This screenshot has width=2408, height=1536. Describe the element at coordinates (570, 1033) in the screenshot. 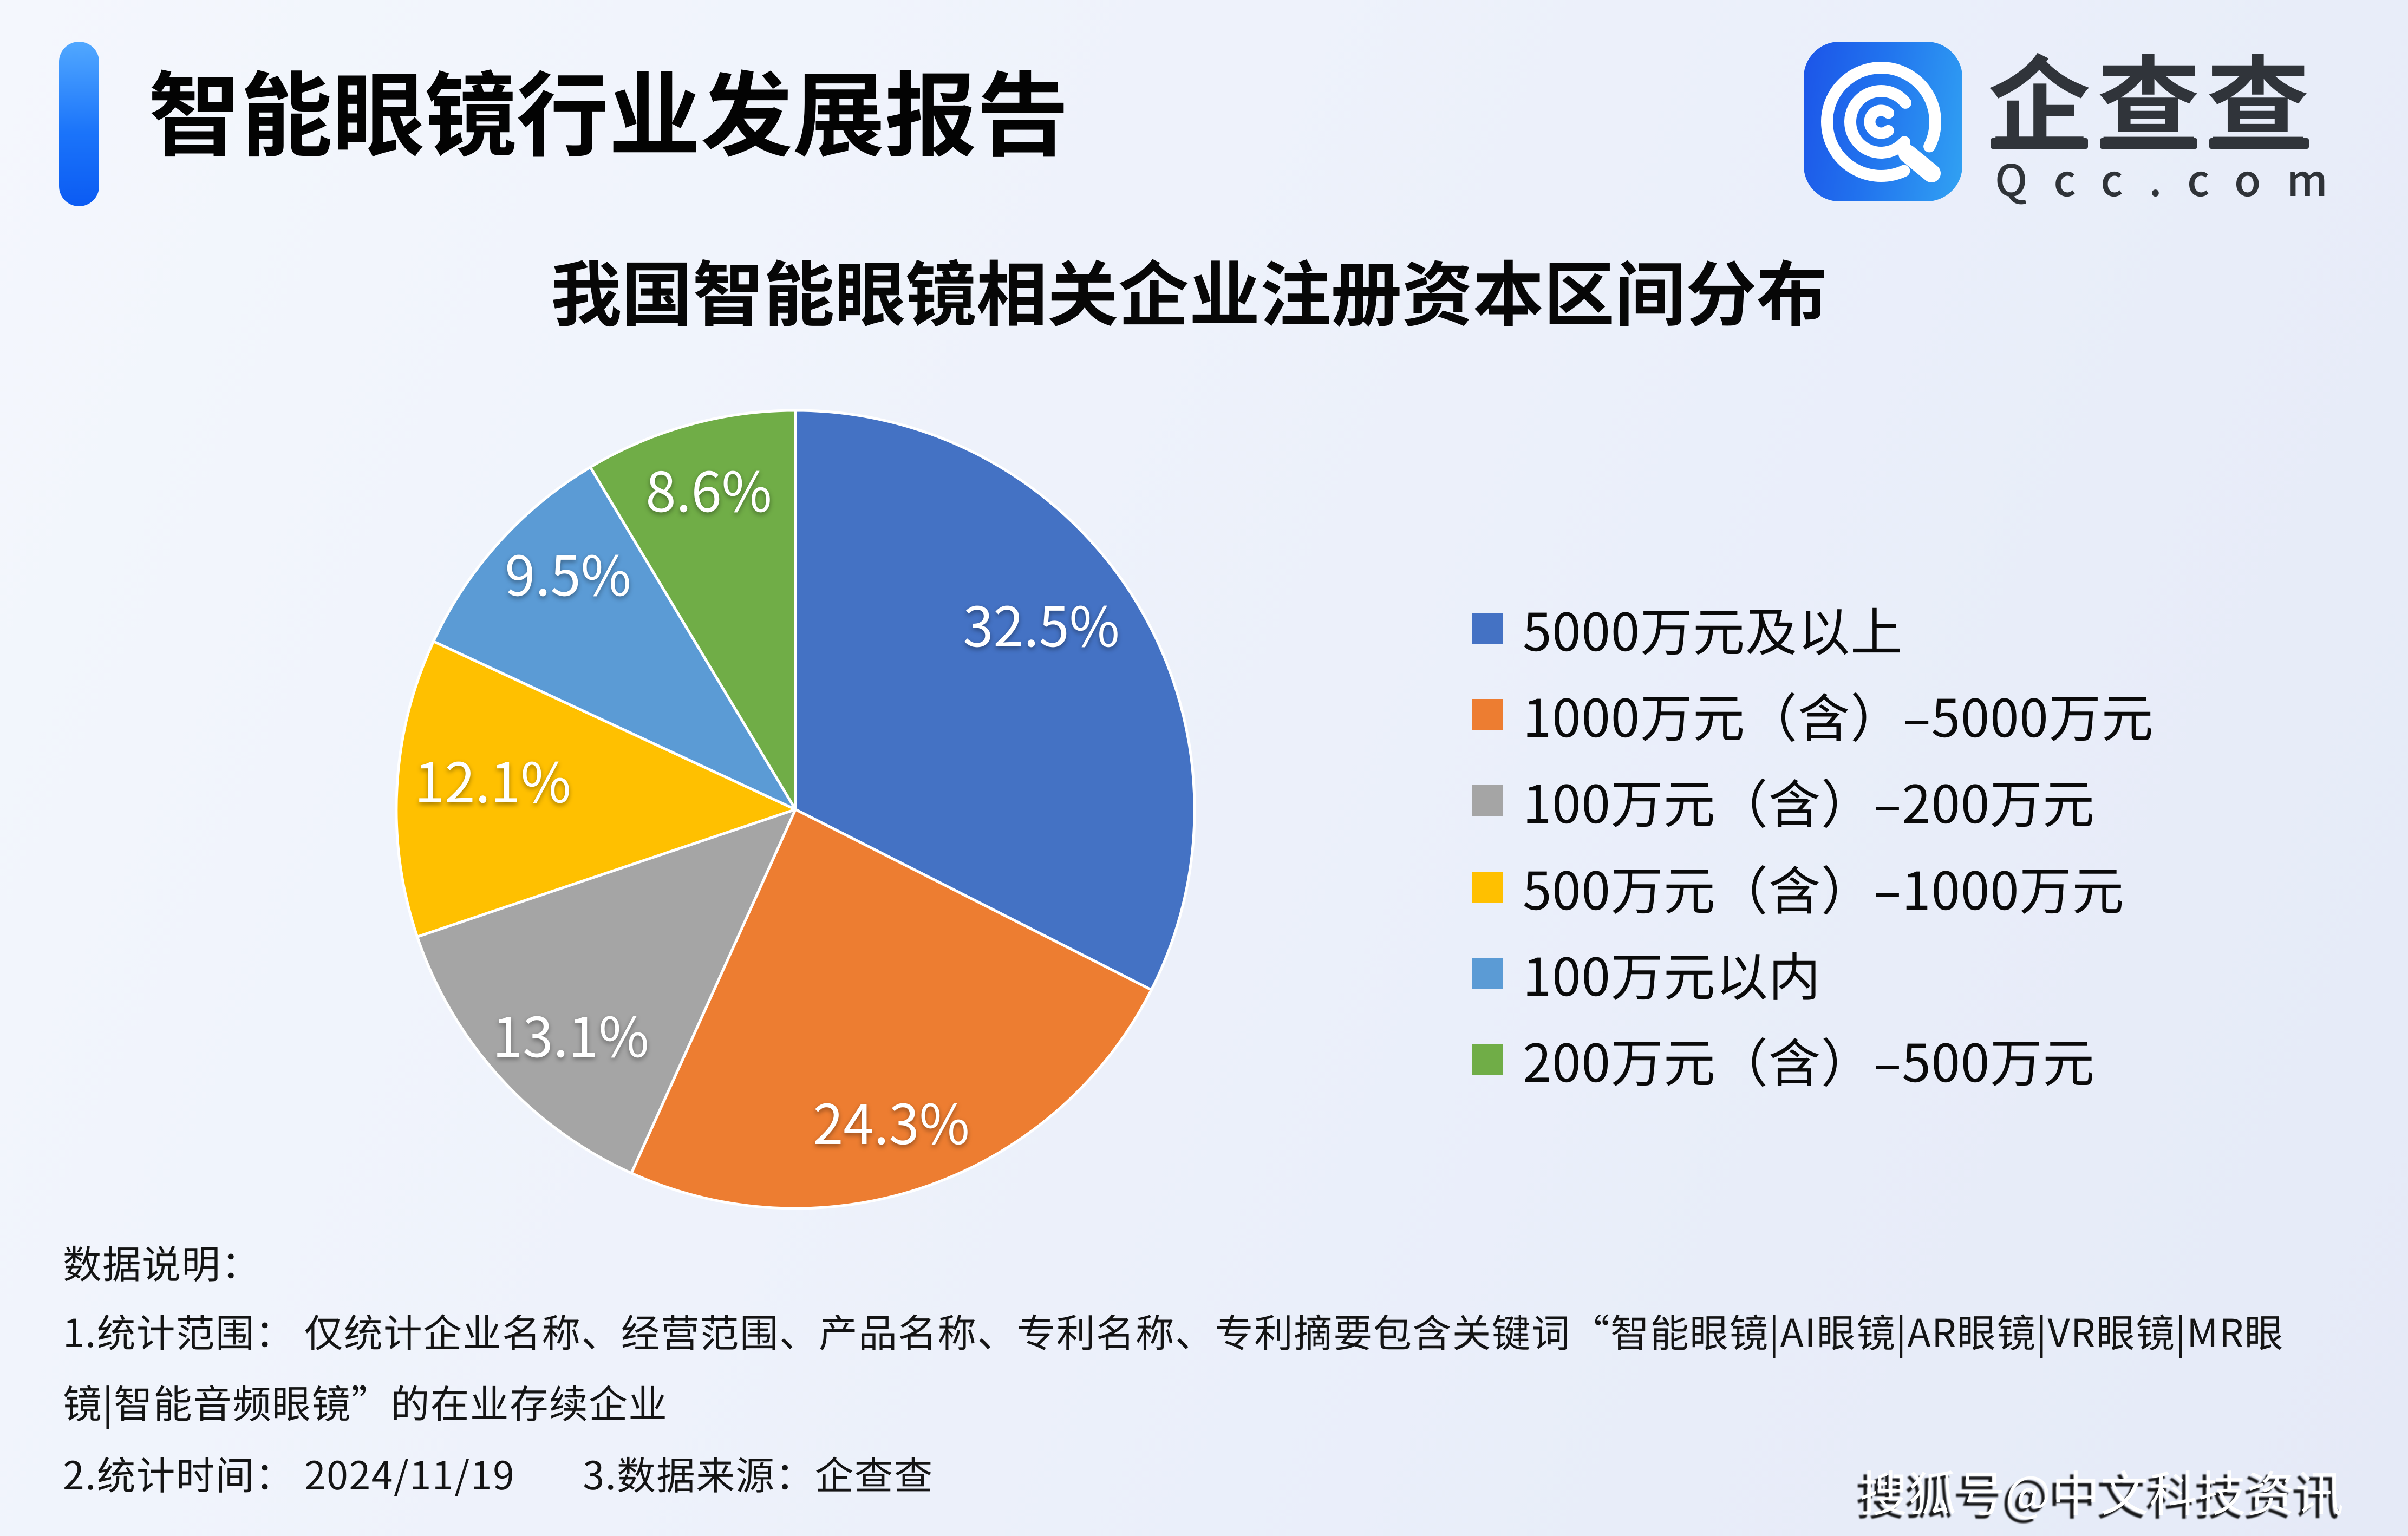

I see `svg-text: 13.1%` at that location.